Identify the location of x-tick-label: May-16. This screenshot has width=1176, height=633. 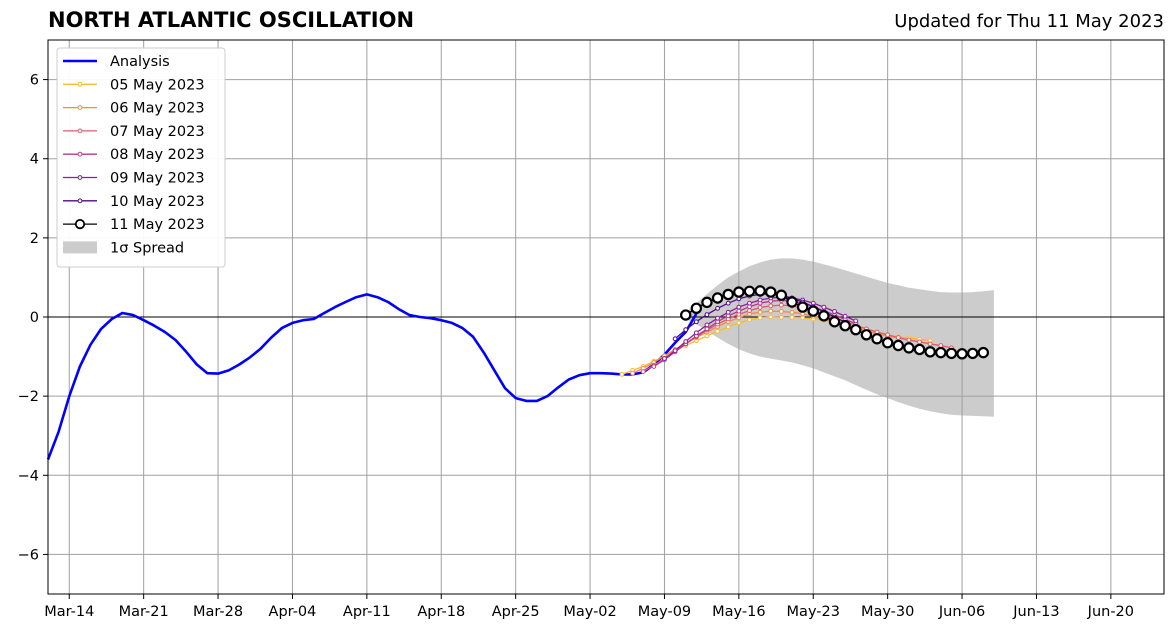
(738, 612).